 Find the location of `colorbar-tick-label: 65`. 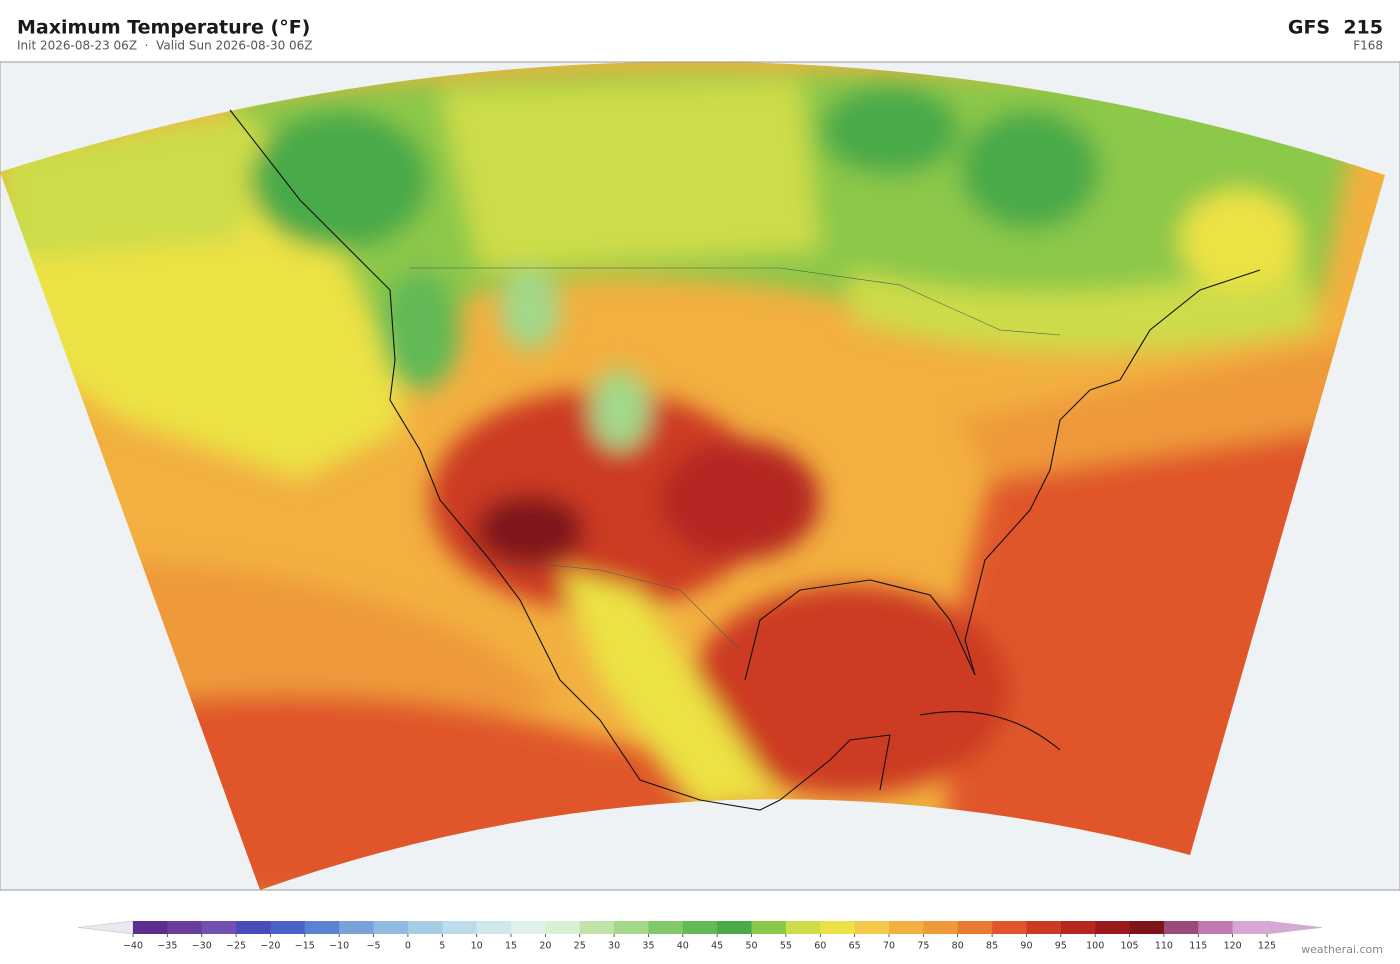

colorbar-tick-label: 65 is located at coordinates (855, 946).